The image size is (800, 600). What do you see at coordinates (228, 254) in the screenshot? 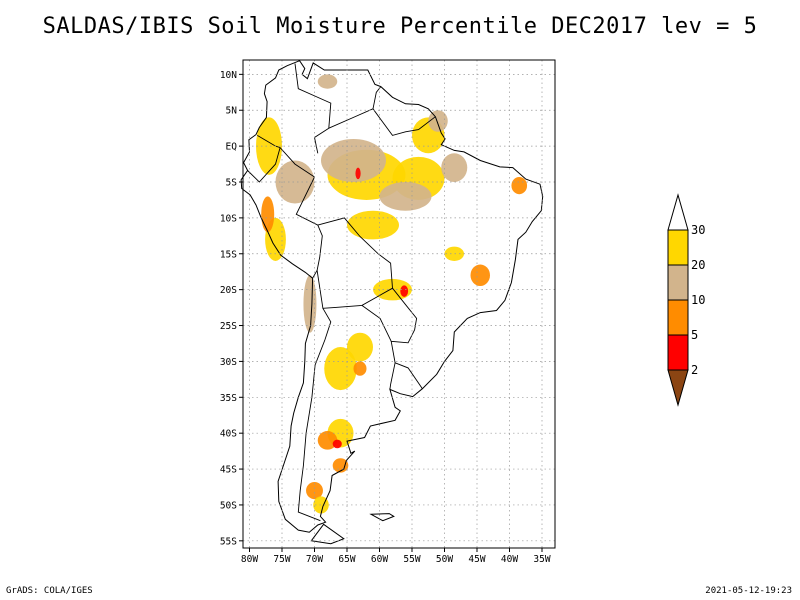
I see `lat-tick-label: 15S` at bounding box center [228, 254].